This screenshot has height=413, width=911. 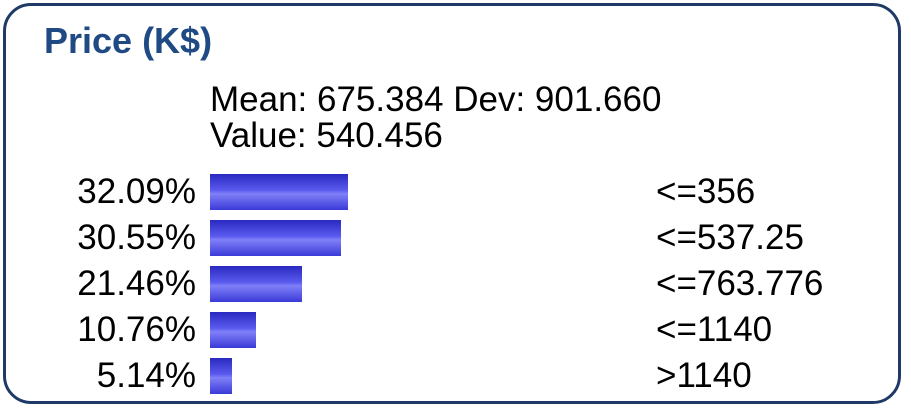 I want to click on state-range-label: <=1140, so click(x=714, y=329).